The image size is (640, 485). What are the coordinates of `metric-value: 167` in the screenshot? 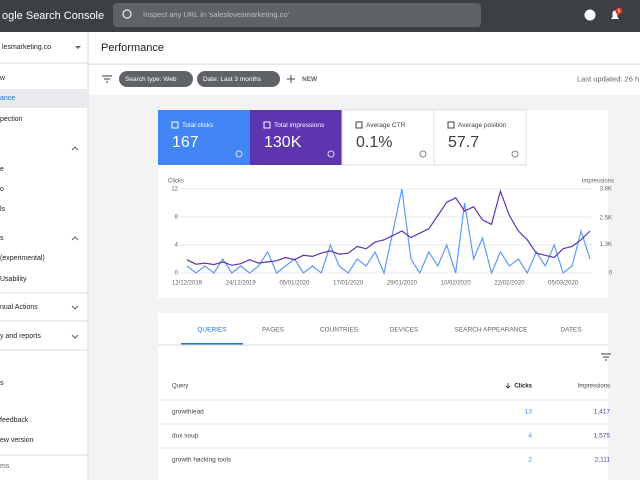 It's located at (185, 142).